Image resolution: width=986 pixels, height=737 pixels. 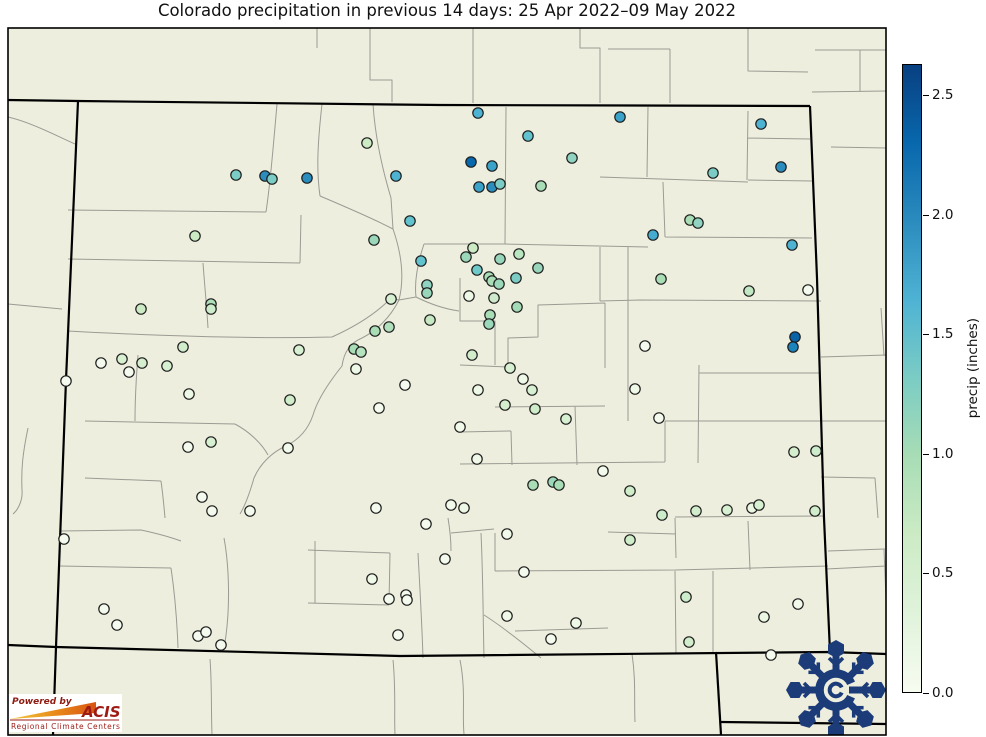 I want to click on acis-logo: Powered by ACIS Regional Climate Centers, so click(x=65, y=713).